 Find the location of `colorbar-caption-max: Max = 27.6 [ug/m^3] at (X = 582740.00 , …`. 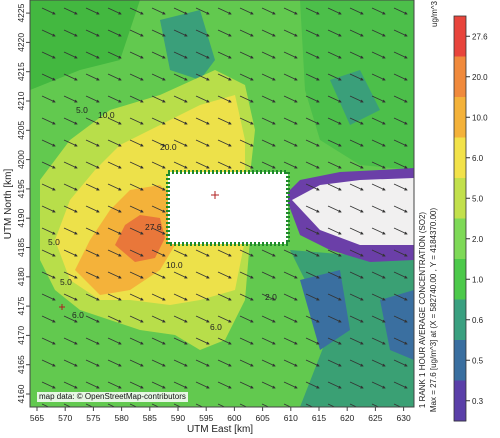

colorbar-caption-max: Max = 27.6 [ug/m^3] at (X = 582740.00 , … is located at coordinates (433, 310).